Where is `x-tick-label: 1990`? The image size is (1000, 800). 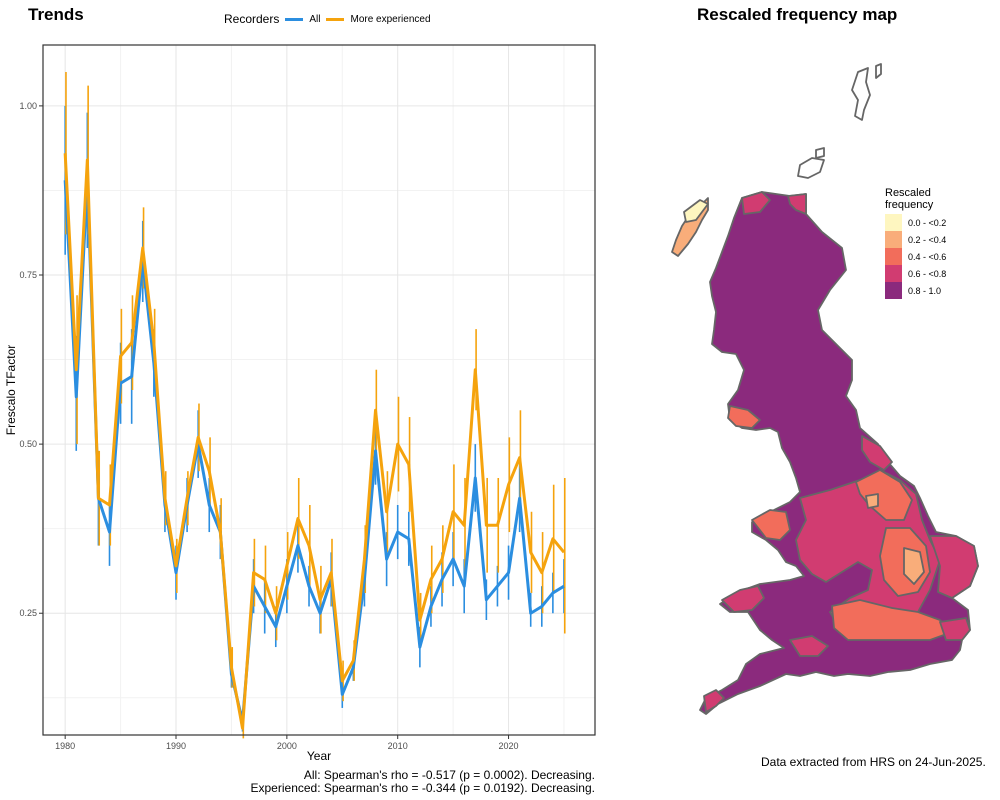 x-tick-label: 1990 is located at coordinates (176, 746).